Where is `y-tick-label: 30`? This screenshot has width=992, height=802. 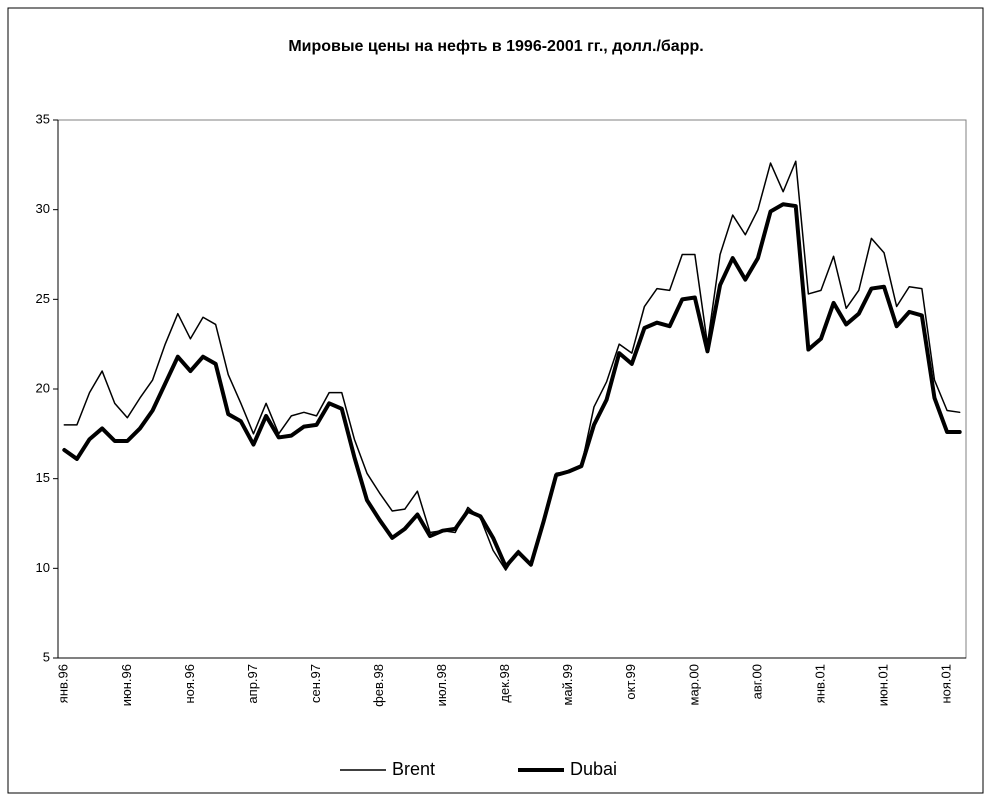
y-tick-label: 30 is located at coordinates (43, 208).